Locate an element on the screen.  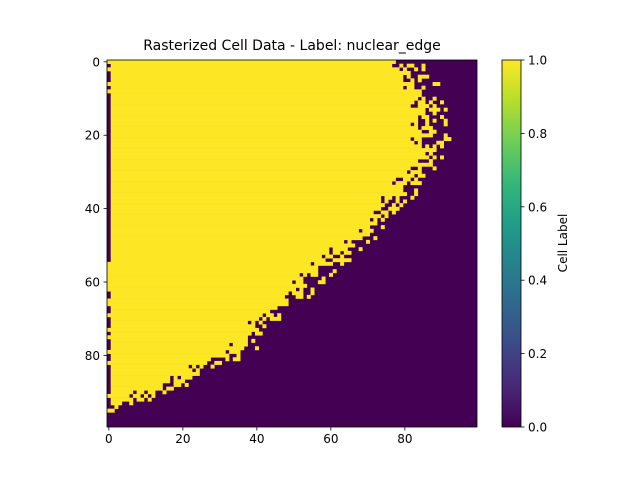
colorbar-ticks: 0.0 0.2 0.4 0.6 0.8 1.0 is located at coordinates (534, 244).